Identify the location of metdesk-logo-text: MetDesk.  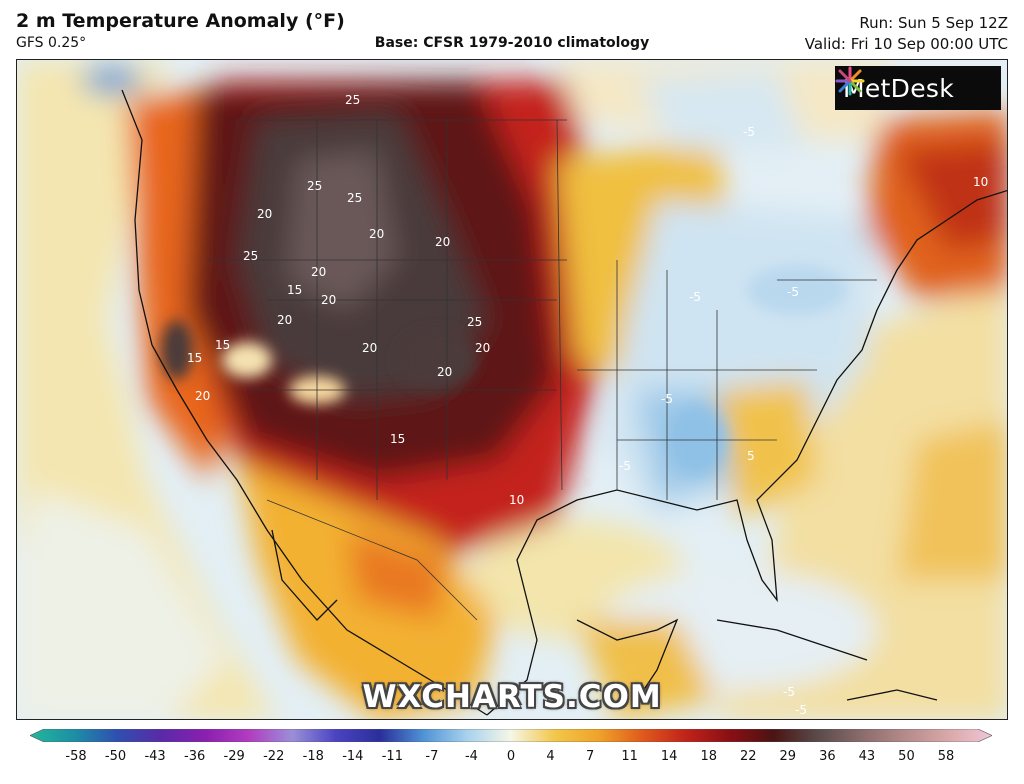
(898, 88).